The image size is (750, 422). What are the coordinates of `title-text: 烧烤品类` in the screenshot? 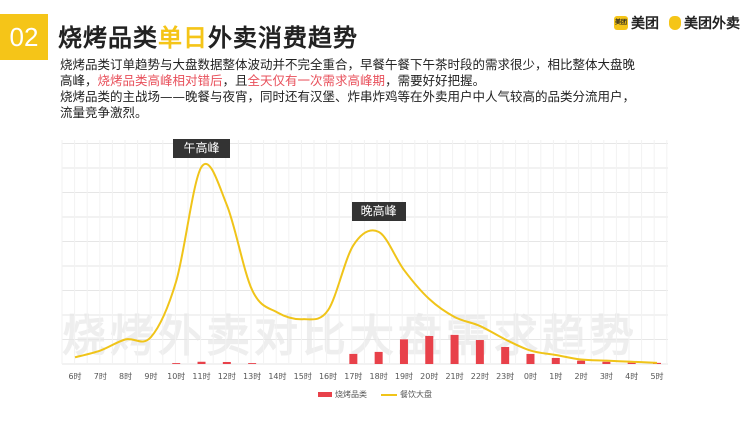 It's located at (108, 38).